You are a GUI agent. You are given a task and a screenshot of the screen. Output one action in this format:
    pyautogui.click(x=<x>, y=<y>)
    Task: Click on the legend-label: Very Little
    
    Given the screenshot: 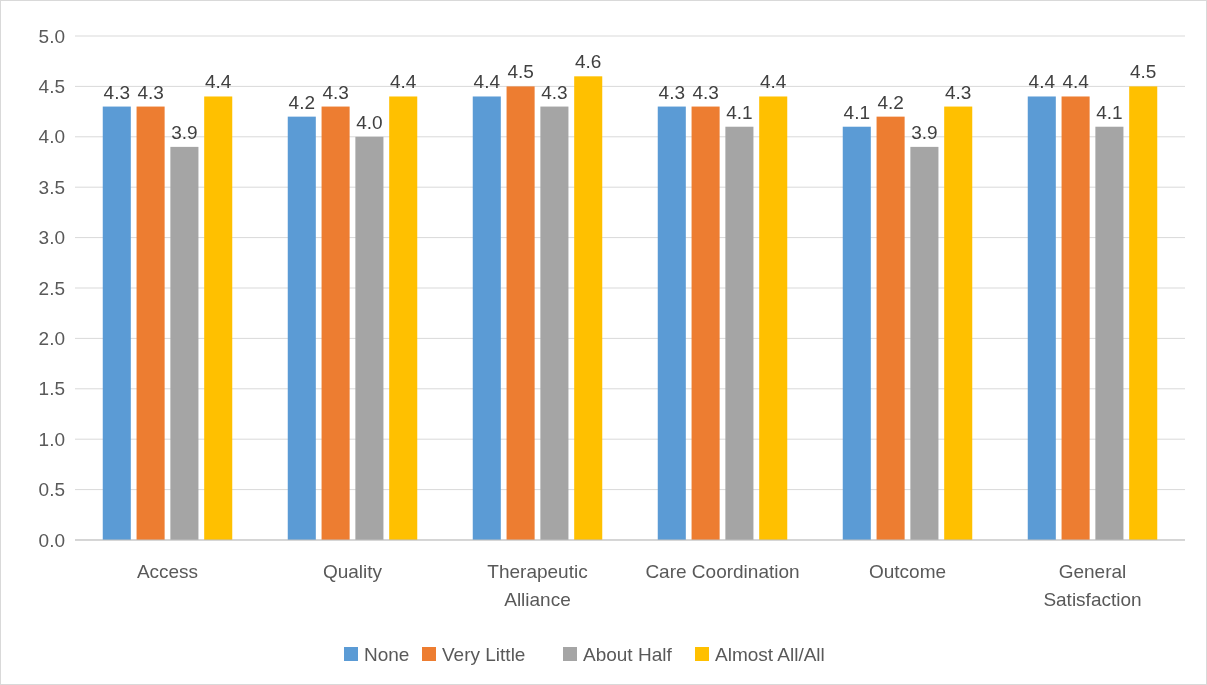 What is the action you would take?
    pyautogui.click(x=484, y=654)
    